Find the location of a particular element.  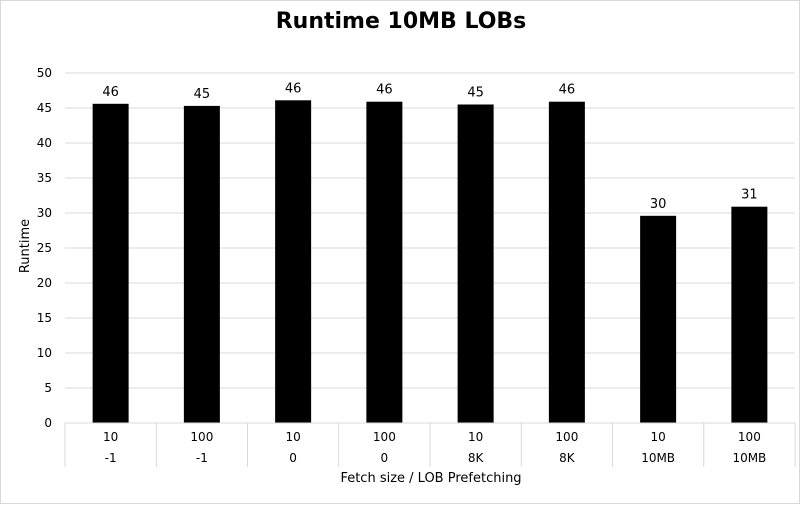

y-tick-label: 25 is located at coordinates (44, 248).